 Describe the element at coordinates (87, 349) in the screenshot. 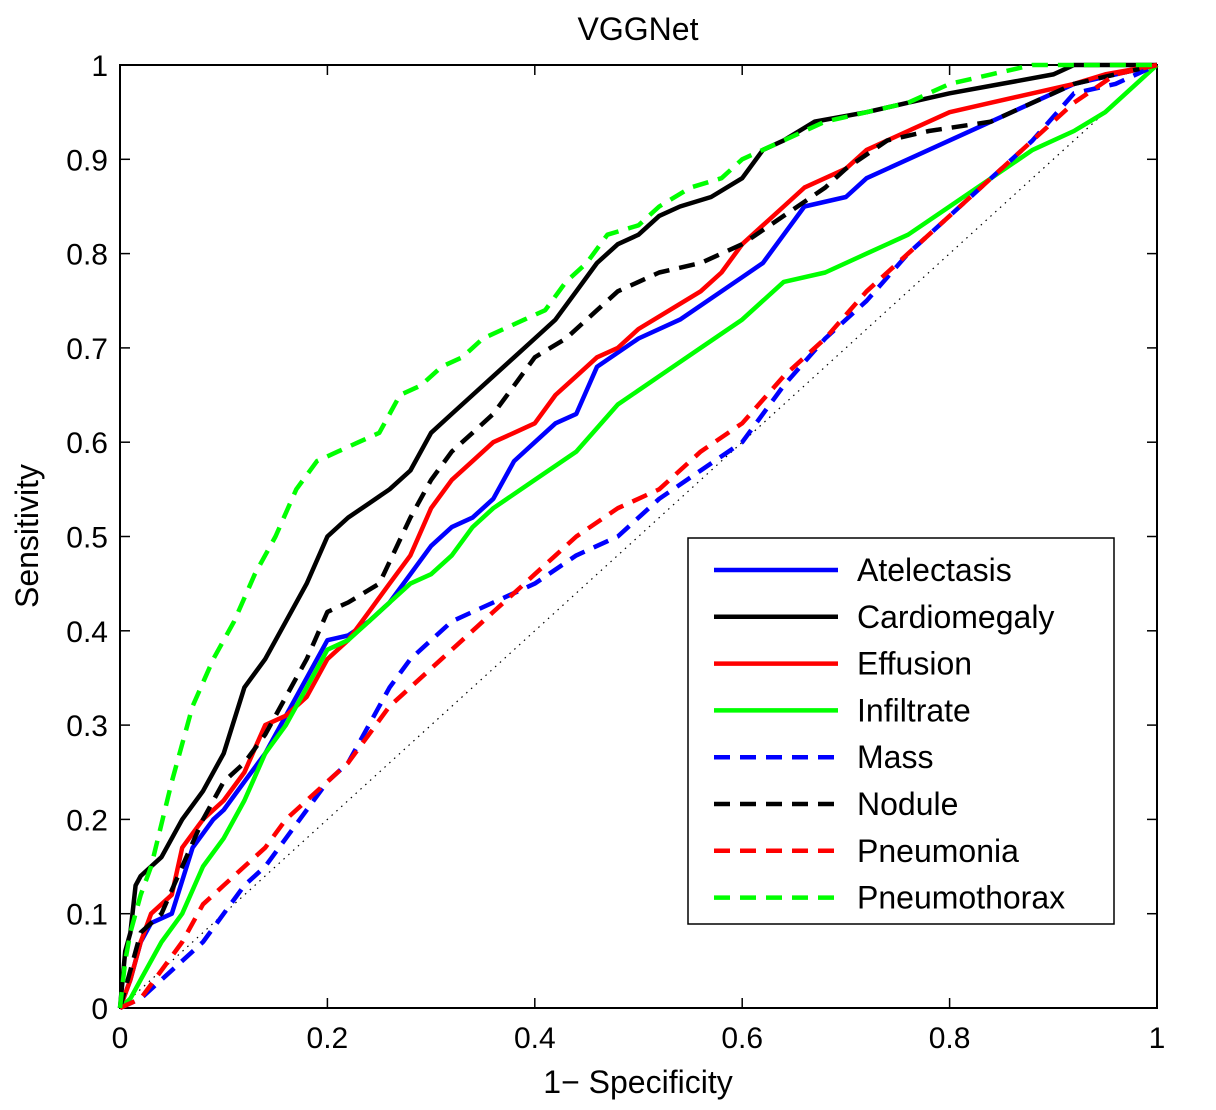

I see `y-tick-label: 0.7` at that location.